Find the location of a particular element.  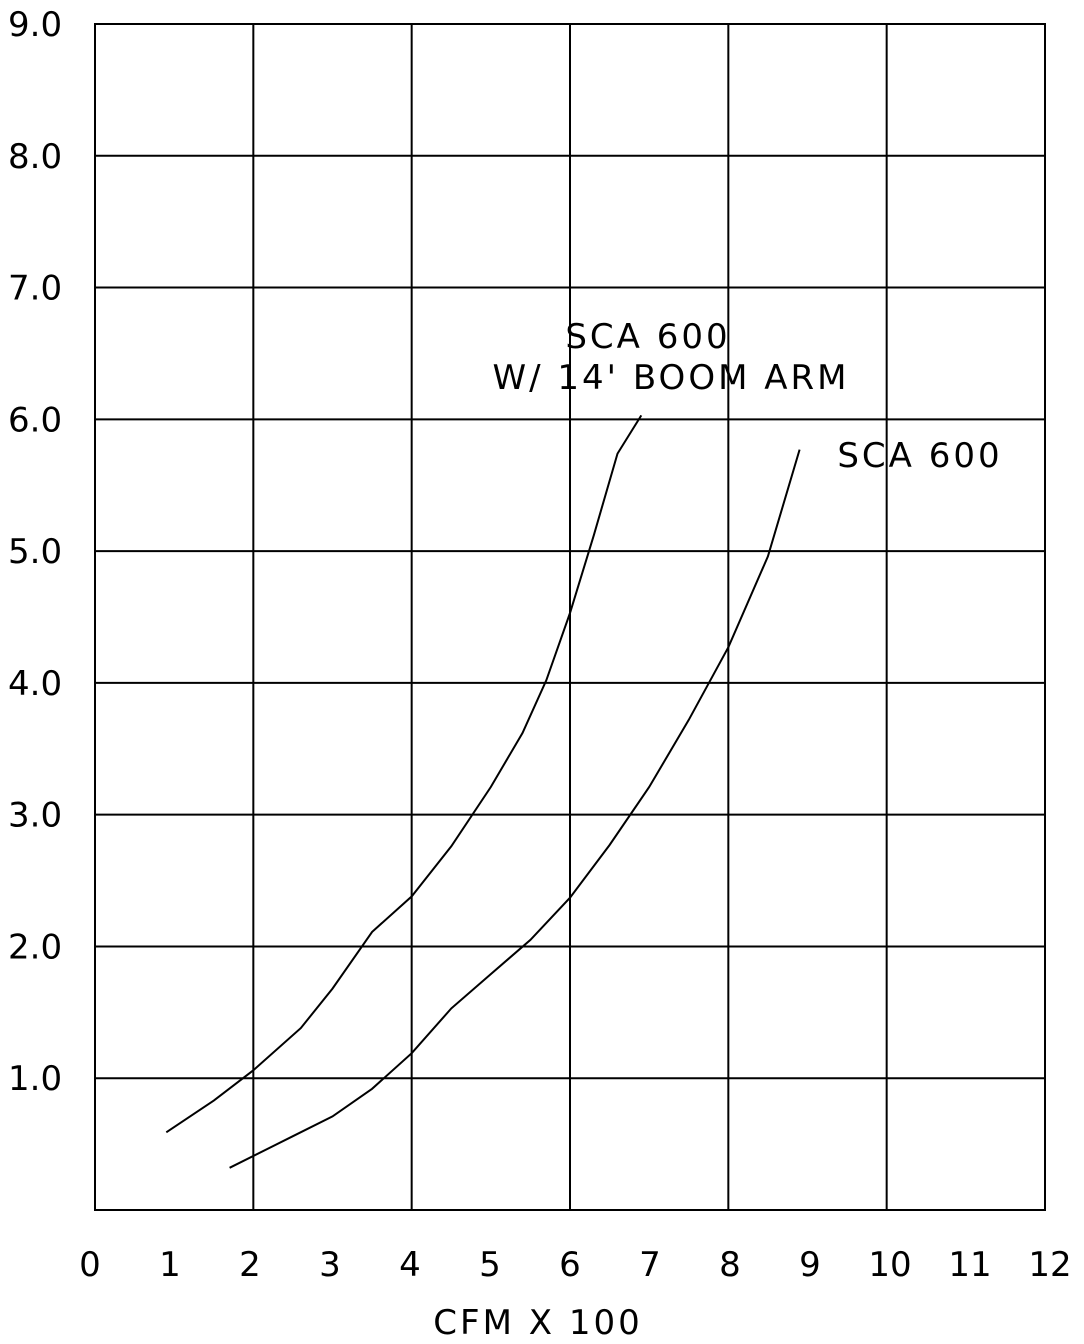

series-2-label: SCA 600 is located at coordinates (919, 456).